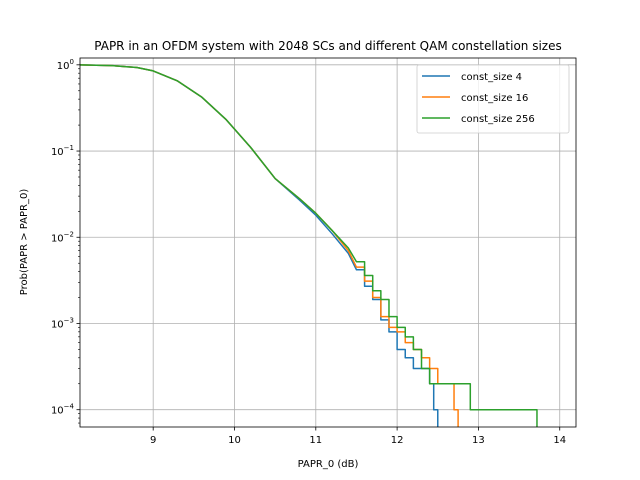 This screenshot has height=480, width=640. What do you see at coordinates (234, 440) in the screenshot?
I see `x-tick-label: 10` at bounding box center [234, 440].